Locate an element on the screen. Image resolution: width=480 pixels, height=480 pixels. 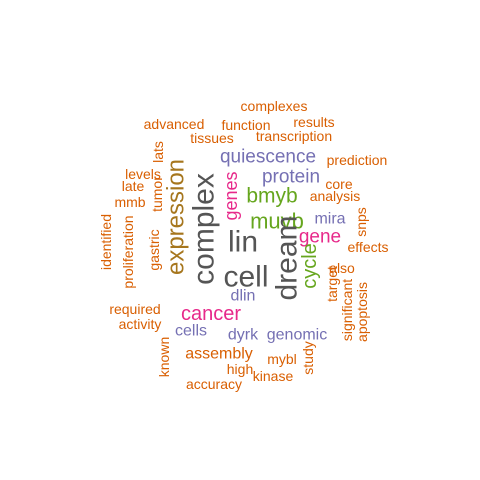
word-effects: effects is located at coordinates (368, 247).